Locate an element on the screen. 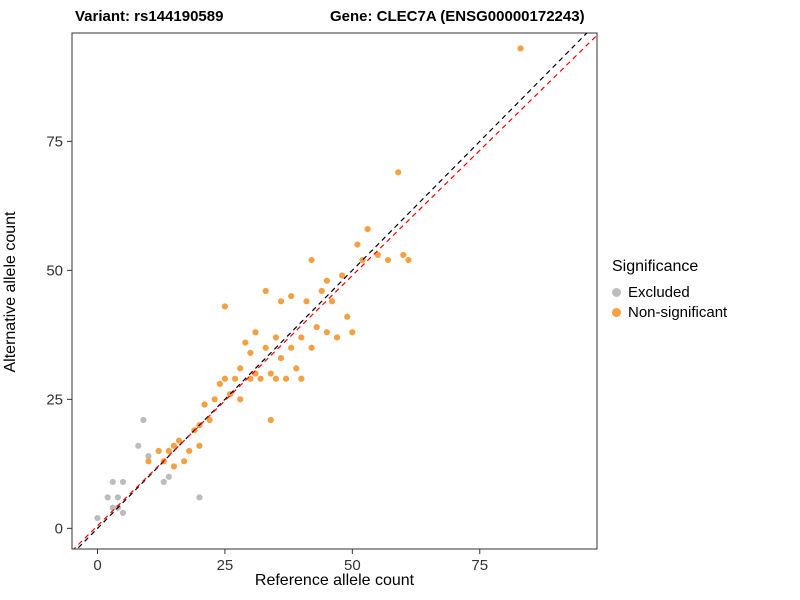  legend-title: Significance is located at coordinates (655, 266).